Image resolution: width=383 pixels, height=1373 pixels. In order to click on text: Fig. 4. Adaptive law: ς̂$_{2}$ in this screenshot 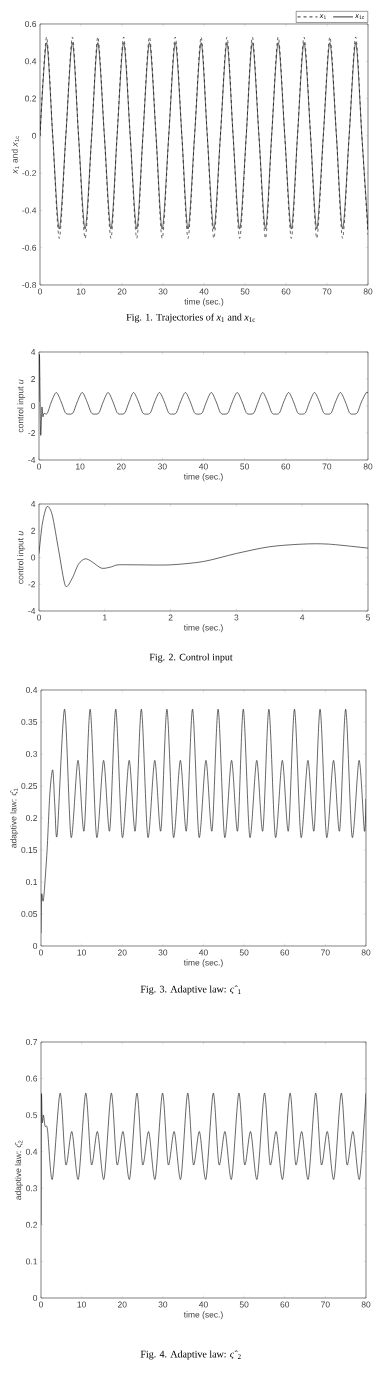, I will do `click(190, 1355)`.